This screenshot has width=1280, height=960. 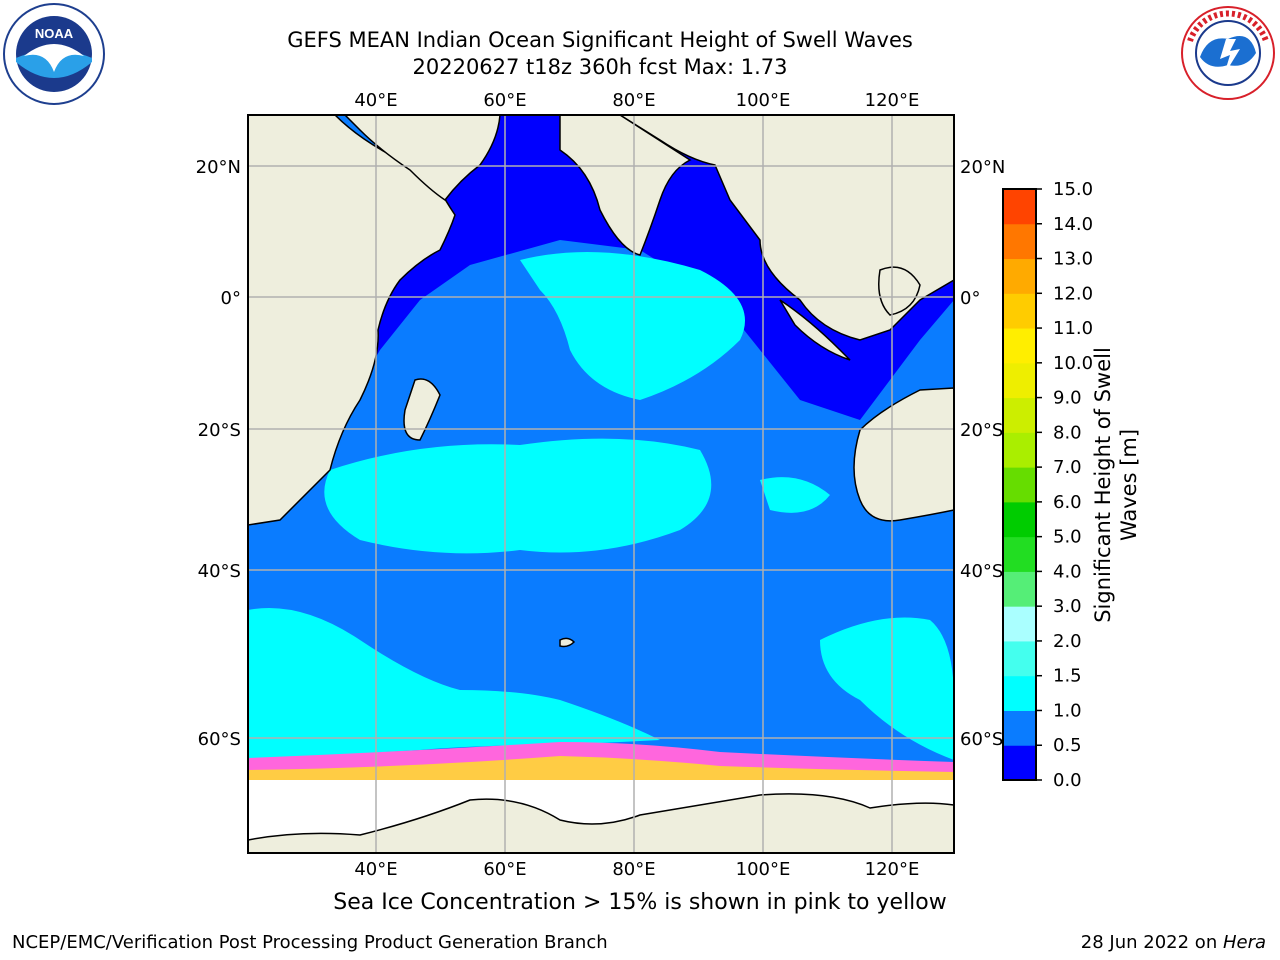 I want to click on colorbar-tick-label: 12.0, so click(x=1073, y=293).